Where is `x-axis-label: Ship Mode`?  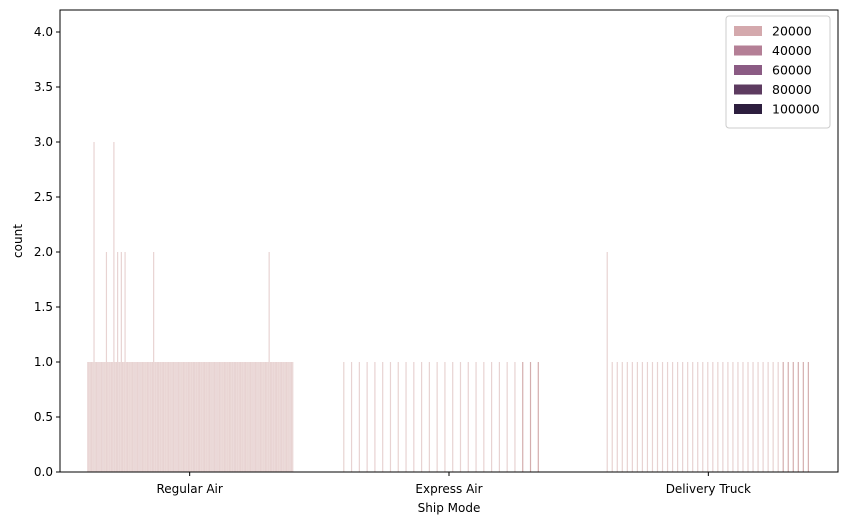
x-axis-label: Ship Mode is located at coordinates (449, 508).